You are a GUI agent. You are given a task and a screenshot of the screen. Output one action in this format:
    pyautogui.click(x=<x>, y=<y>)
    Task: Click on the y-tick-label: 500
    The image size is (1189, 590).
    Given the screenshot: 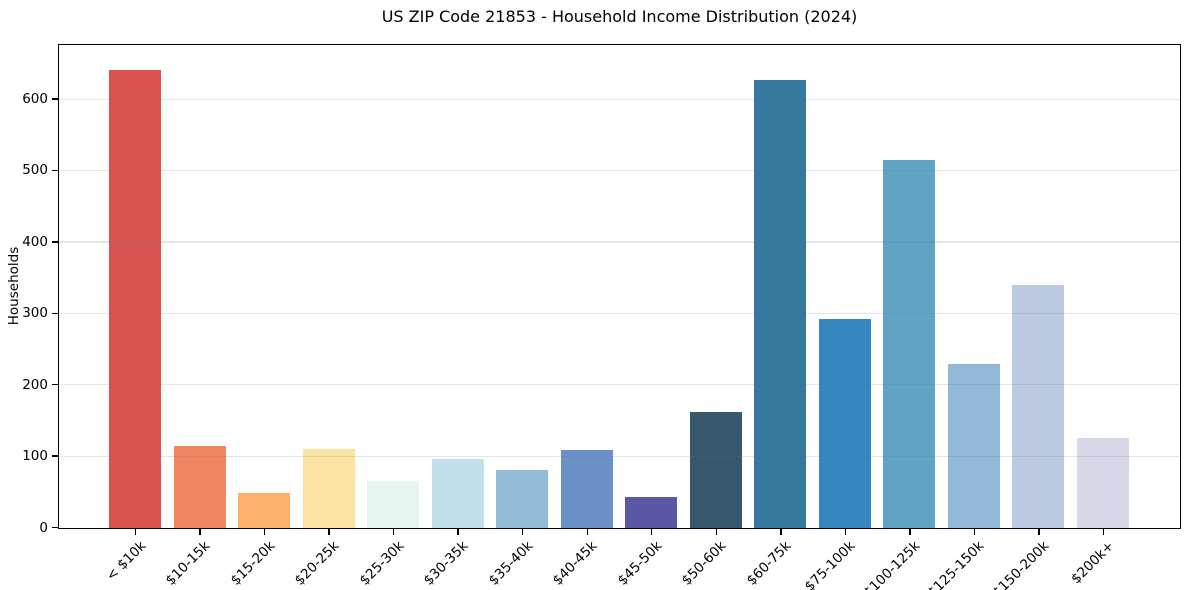 What is the action you would take?
    pyautogui.click(x=35, y=170)
    